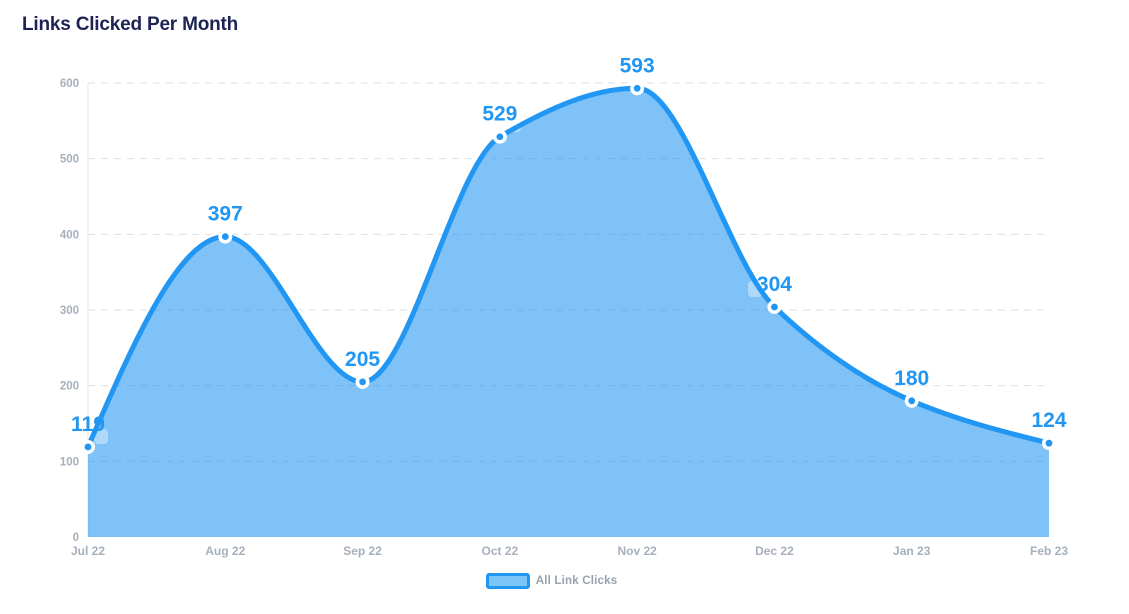 Image resolution: width=1129 pixels, height=614 pixels. Describe the element at coordinates (225, 551) in the screenshot. I see `x-axis-label: Aug 22` at that location.